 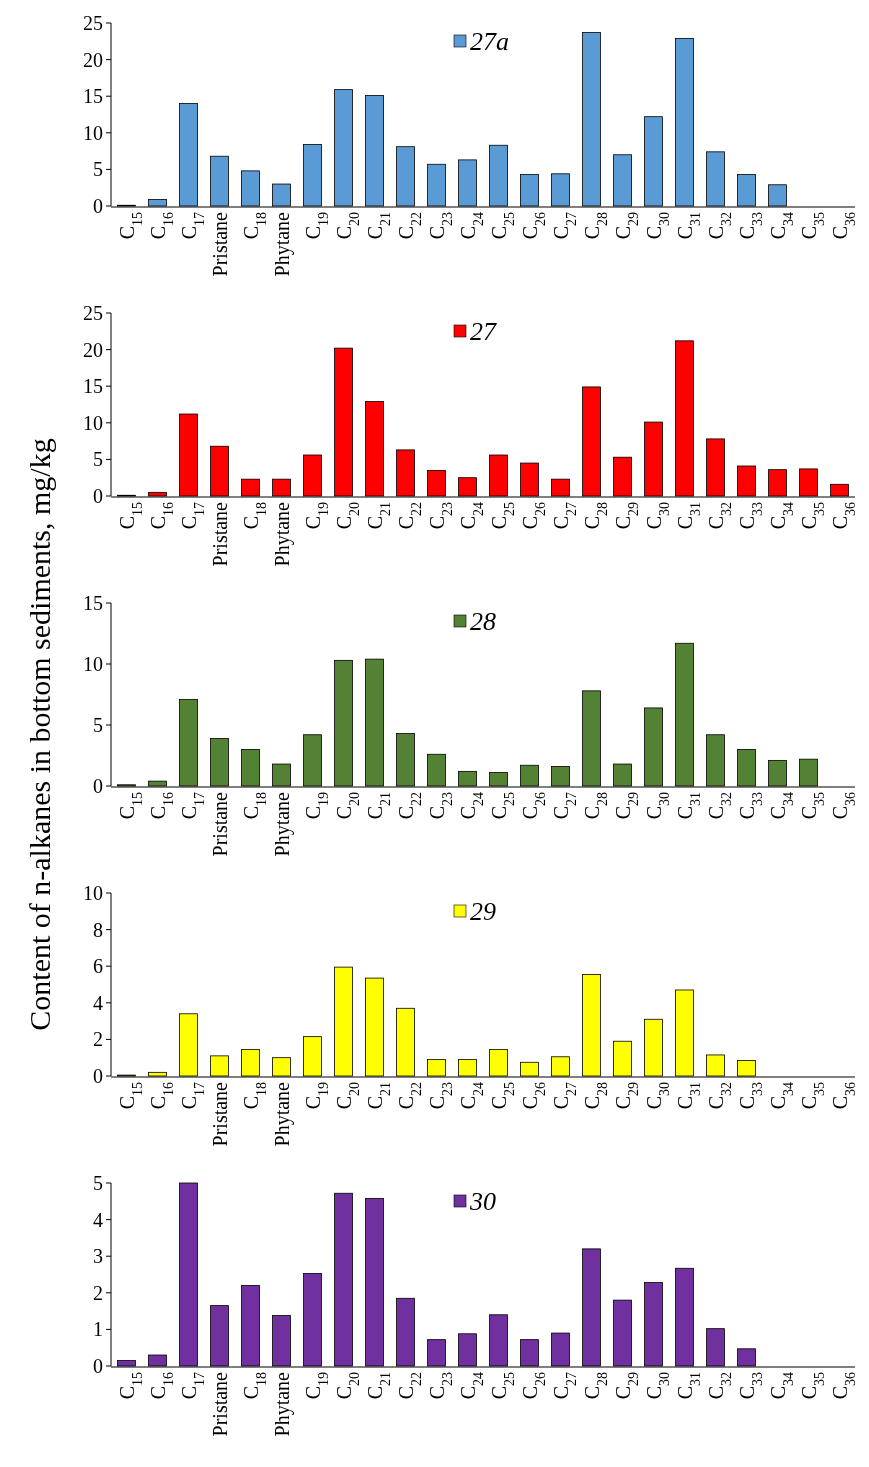 I want to click on legend-label: 27, so click(x=483, y=332).